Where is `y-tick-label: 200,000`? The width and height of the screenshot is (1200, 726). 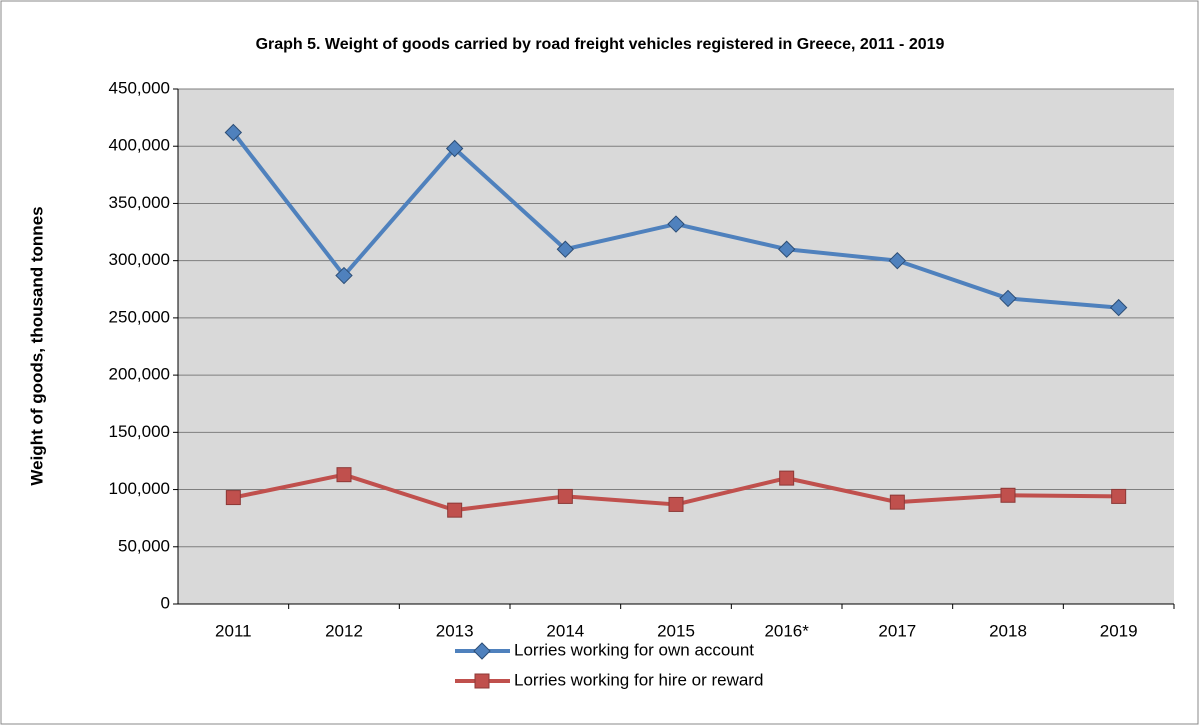 y-tick-label: 200,000 is located at coordinates (139, 374).